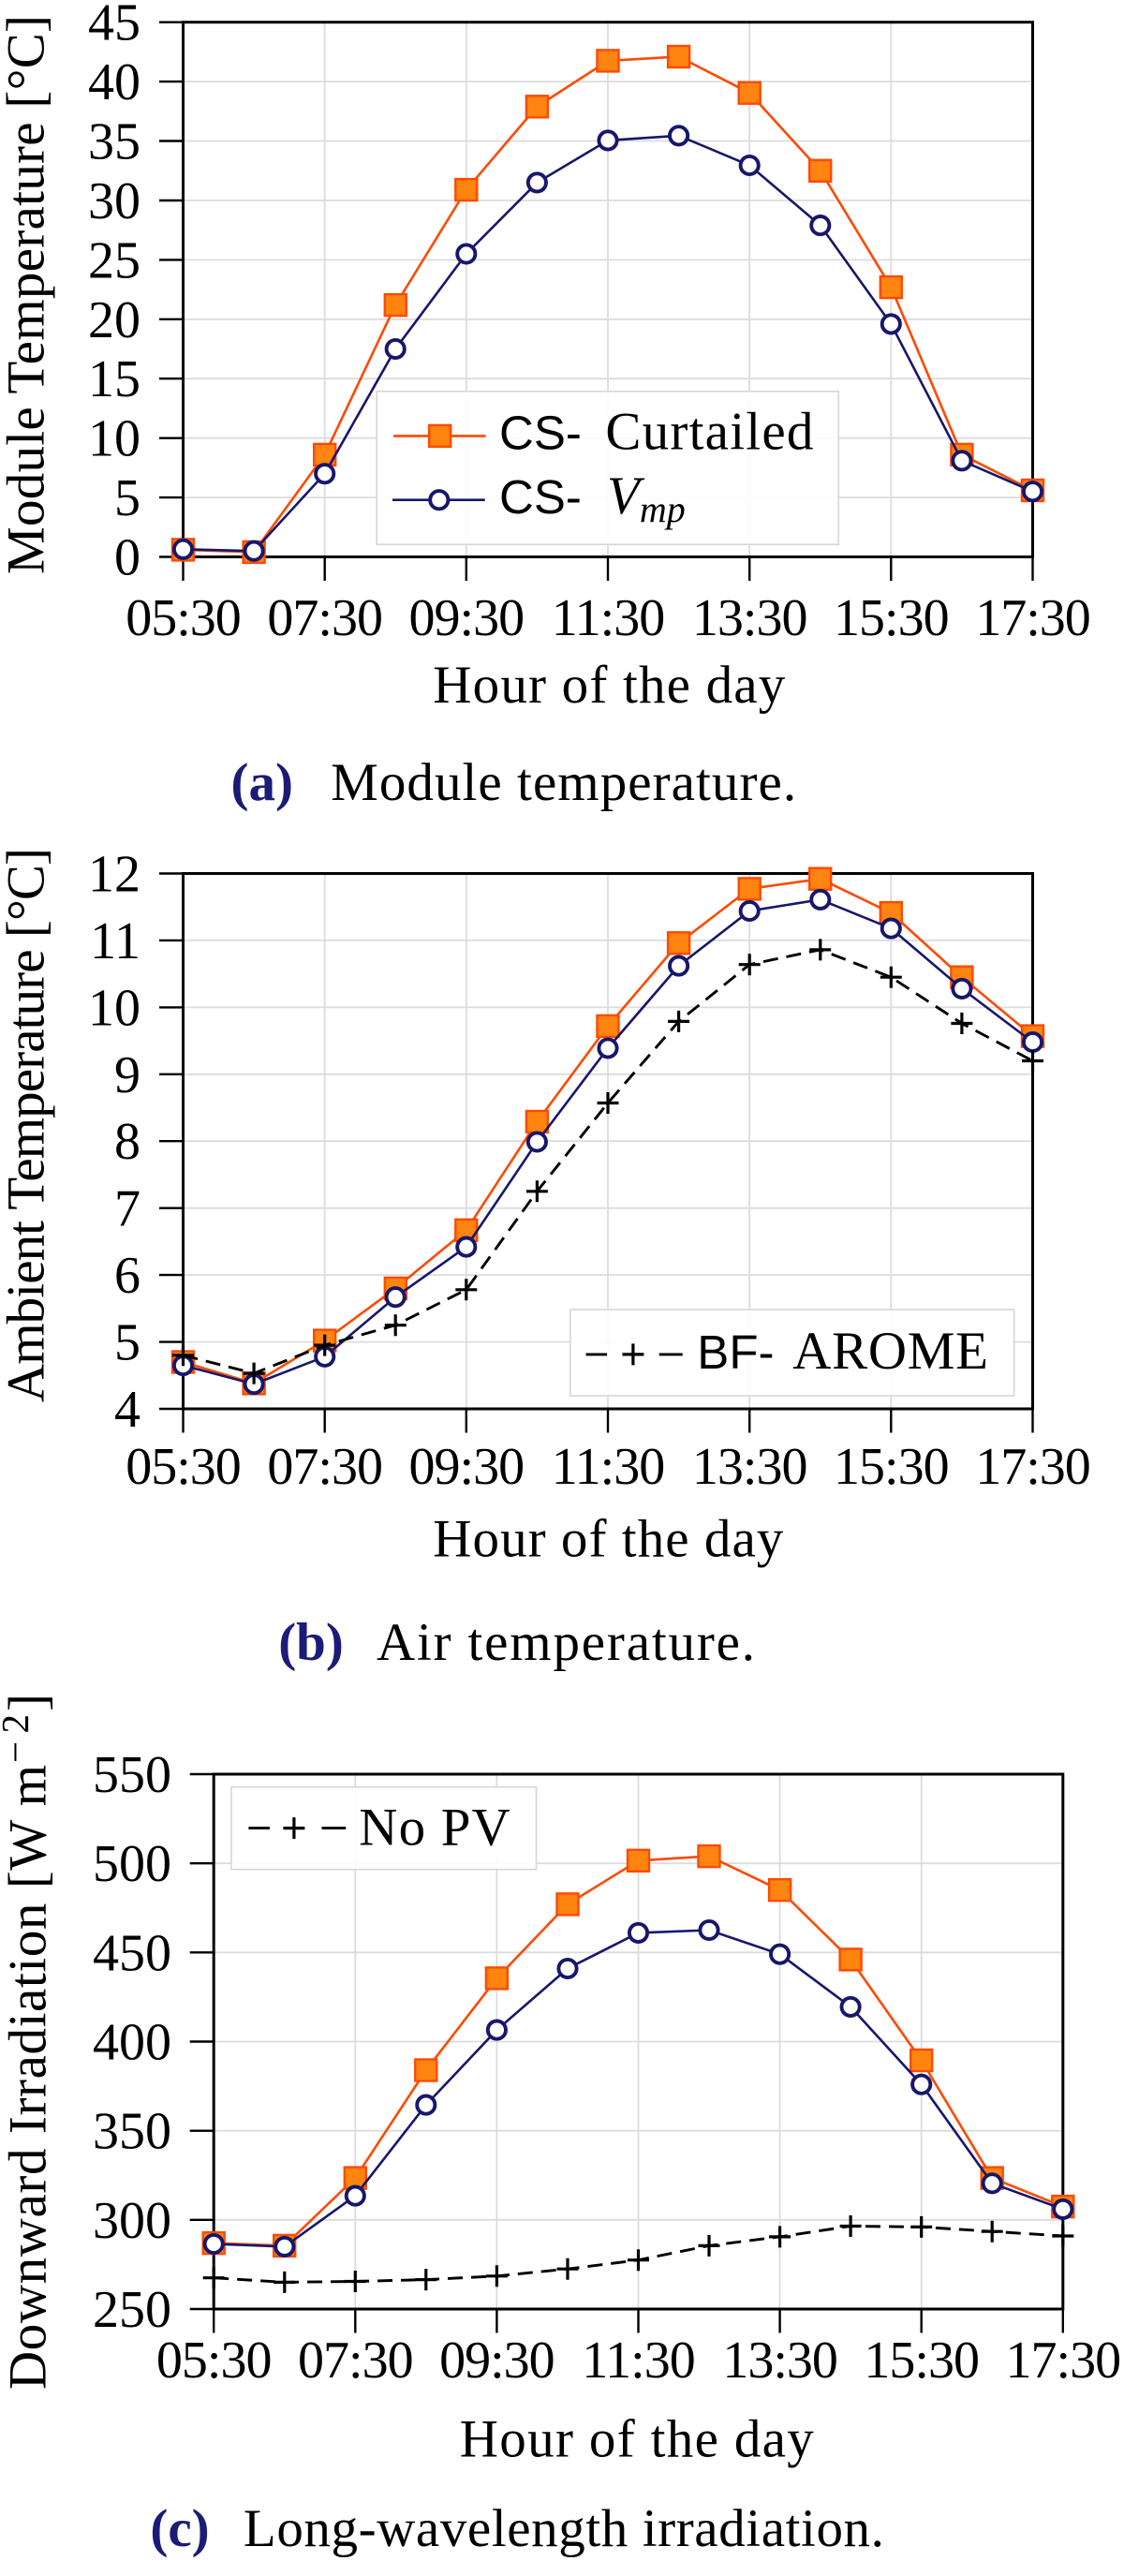 This screenshot has width=1124, height=2576. Describe the element at coordinates (132, 2221) in the screenshot. I see `svg-text: 300` at that location.